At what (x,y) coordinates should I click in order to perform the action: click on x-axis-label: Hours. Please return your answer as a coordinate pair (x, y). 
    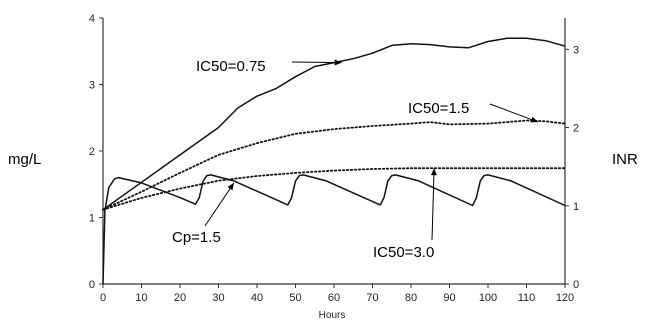
    Looking at the image, I should click on (332, 315).